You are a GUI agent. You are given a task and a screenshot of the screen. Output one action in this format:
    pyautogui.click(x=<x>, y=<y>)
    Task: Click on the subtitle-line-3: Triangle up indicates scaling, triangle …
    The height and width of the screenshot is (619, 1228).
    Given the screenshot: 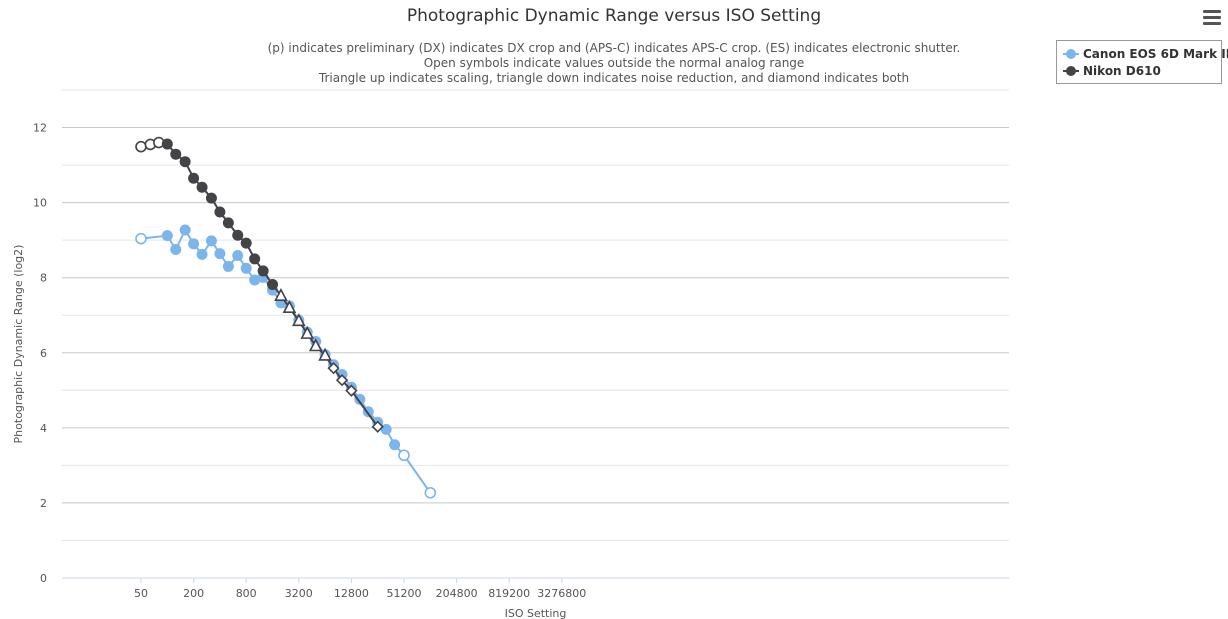 What is the action you would take?
    pyautogui.click(x=614, y=78)
    